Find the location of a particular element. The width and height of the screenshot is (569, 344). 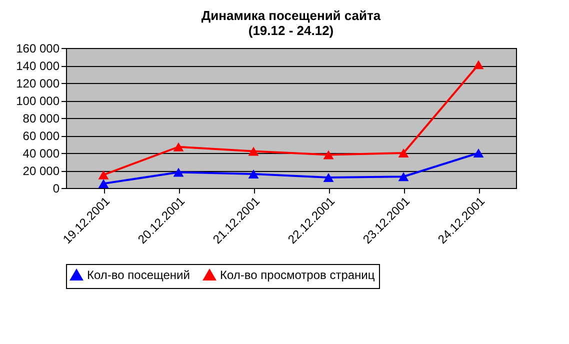

y-tick-label: 160 000 is located at coordinates (38, 49).